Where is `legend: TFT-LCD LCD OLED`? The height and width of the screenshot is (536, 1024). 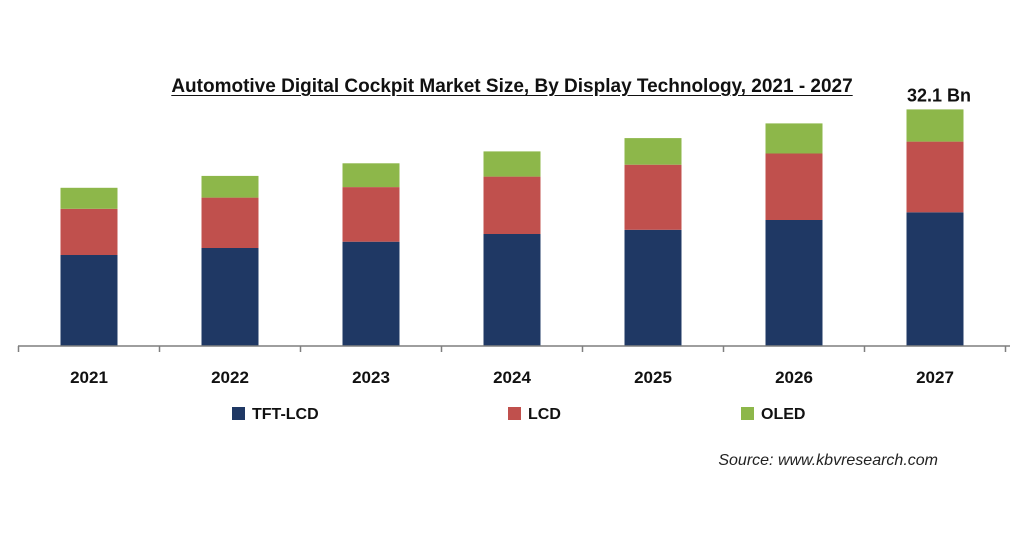
legend: TFT-LCD LCD OLED is located at coordinates (518, 414).